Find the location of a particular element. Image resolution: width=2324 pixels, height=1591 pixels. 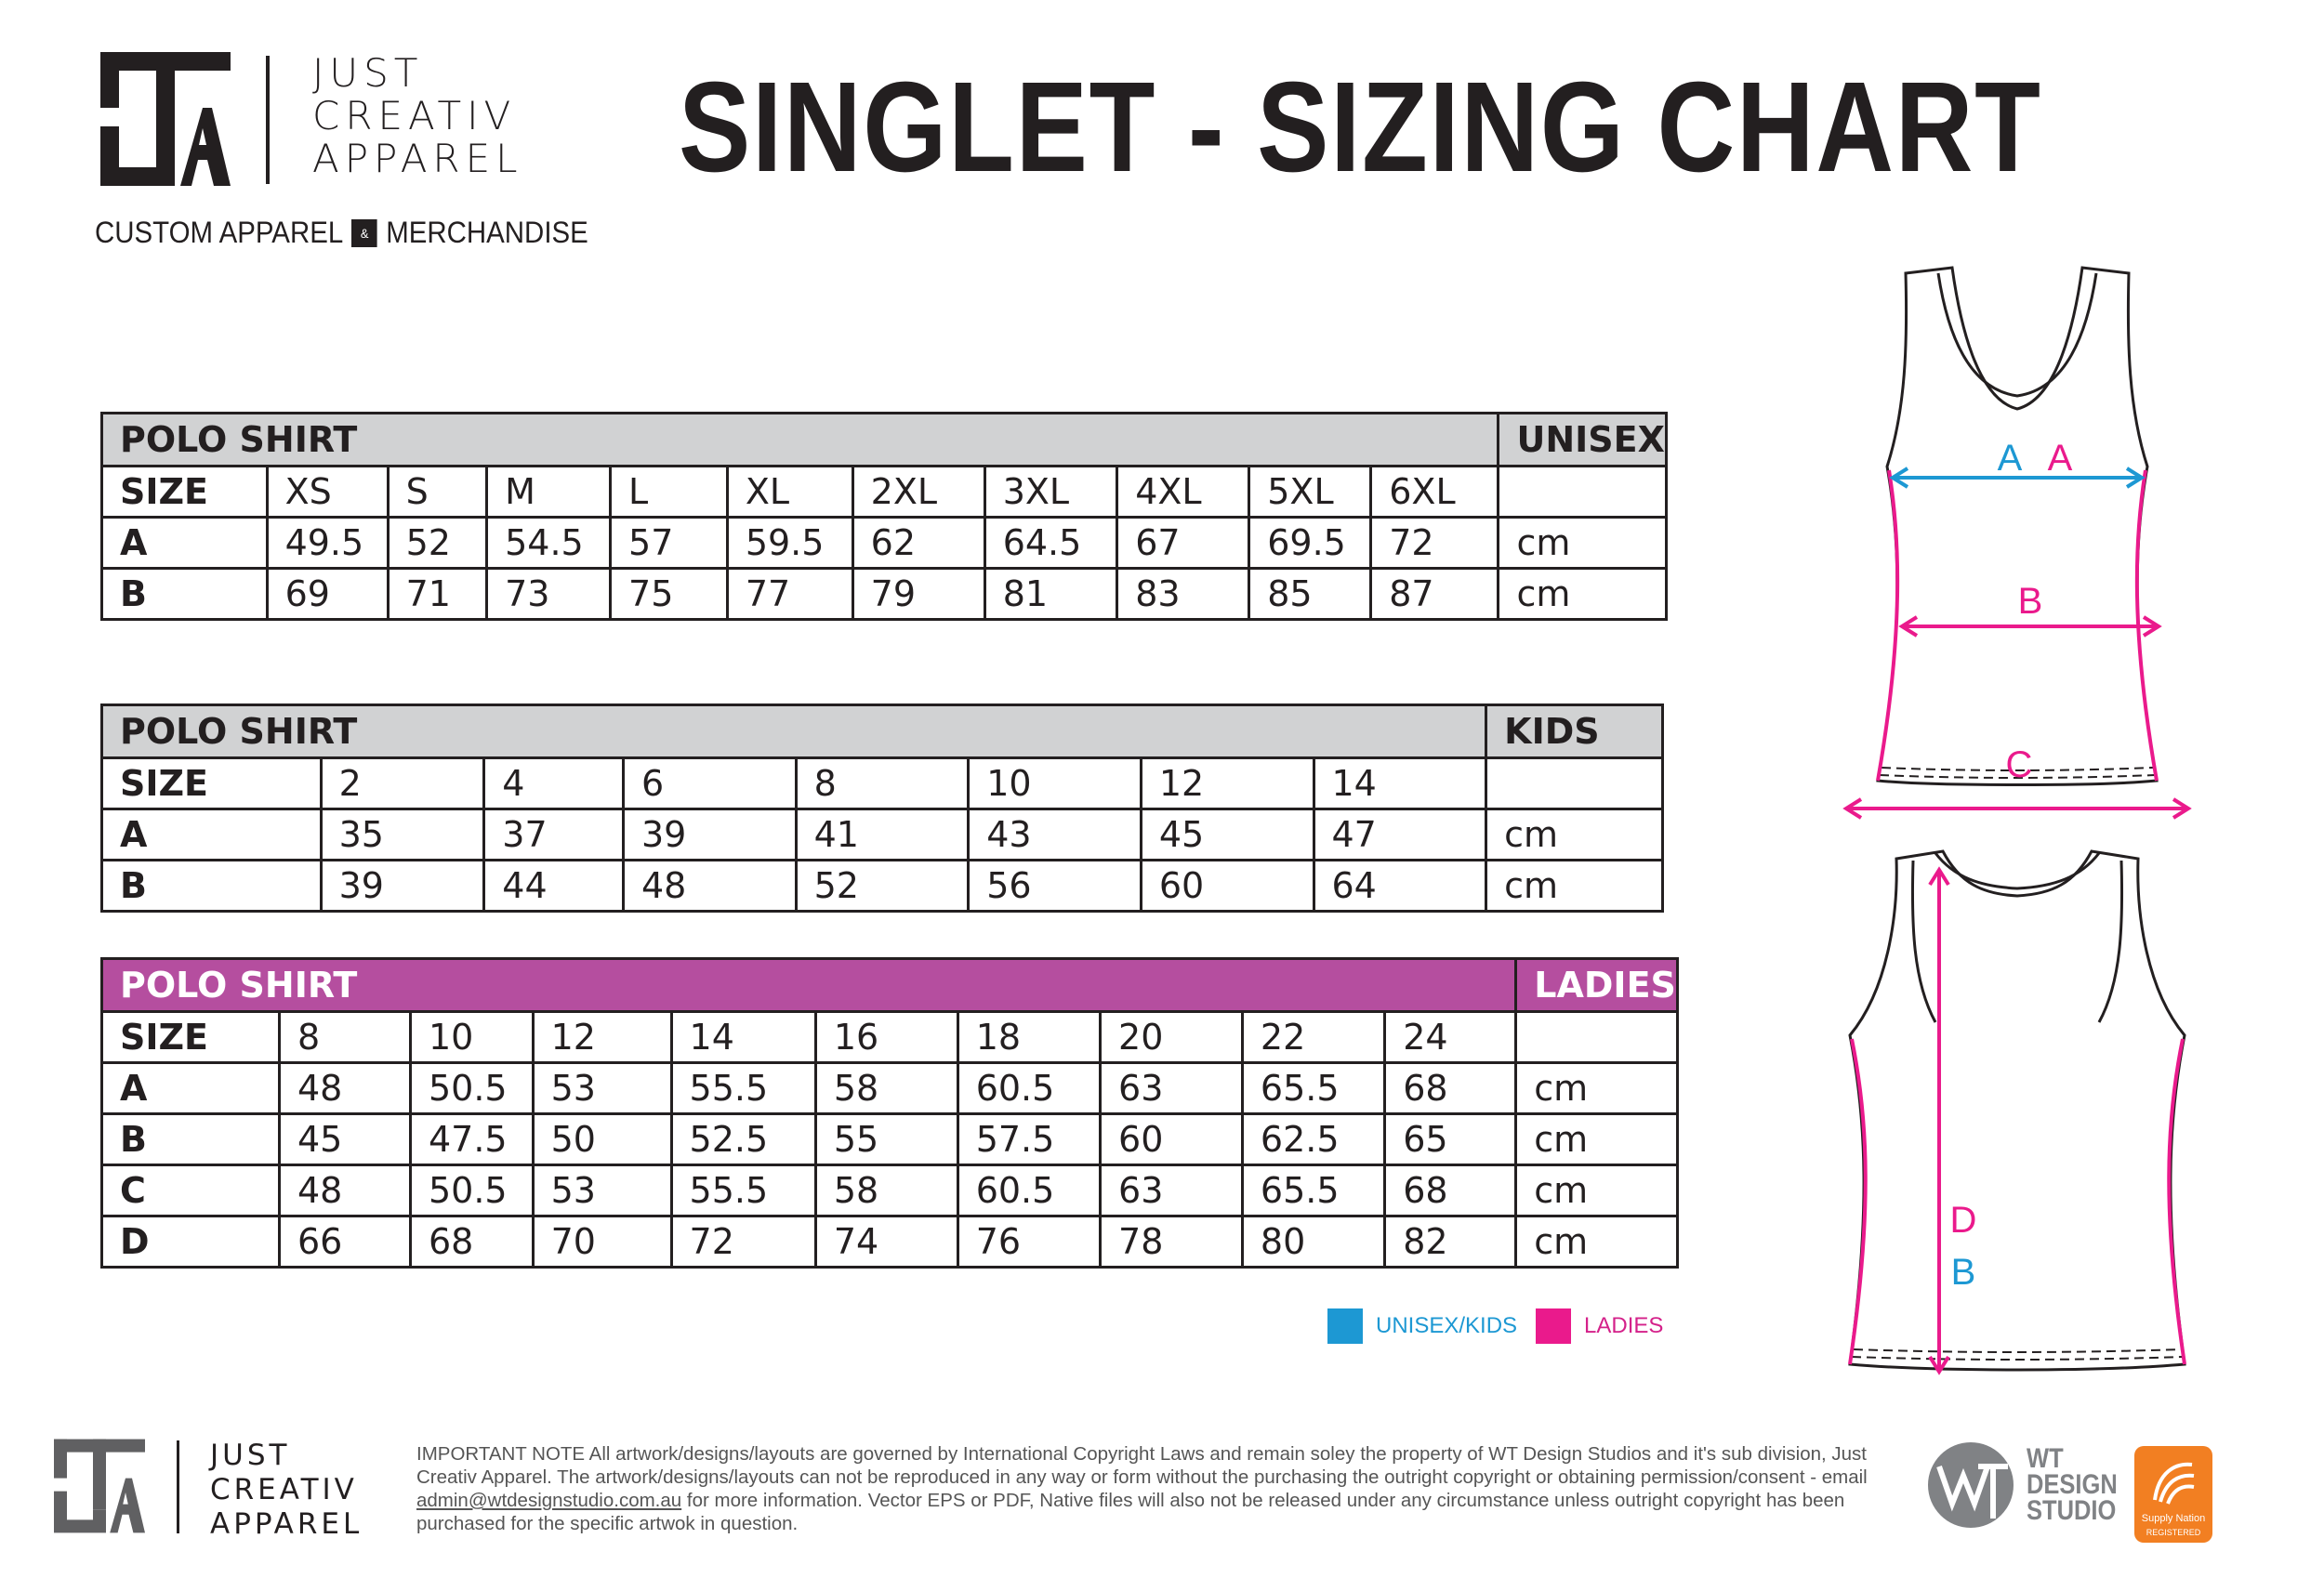

value-cell: 82 is located at coordinates (1450, 1242).